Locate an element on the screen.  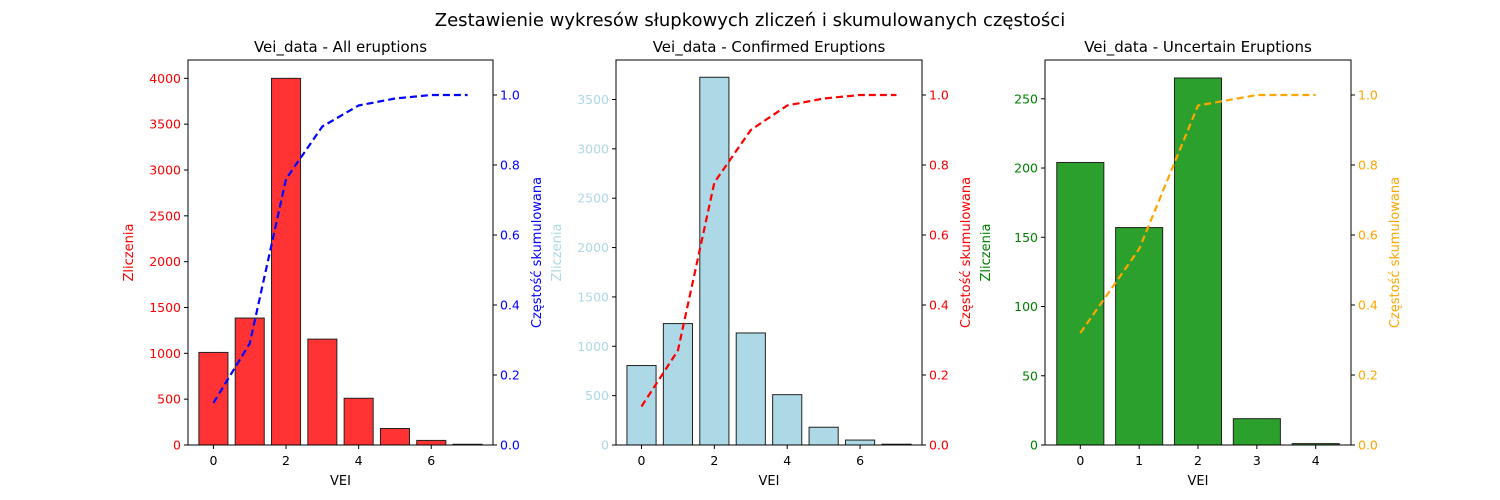
x-tick-label: 1 is located at coordinates (1139, 460).